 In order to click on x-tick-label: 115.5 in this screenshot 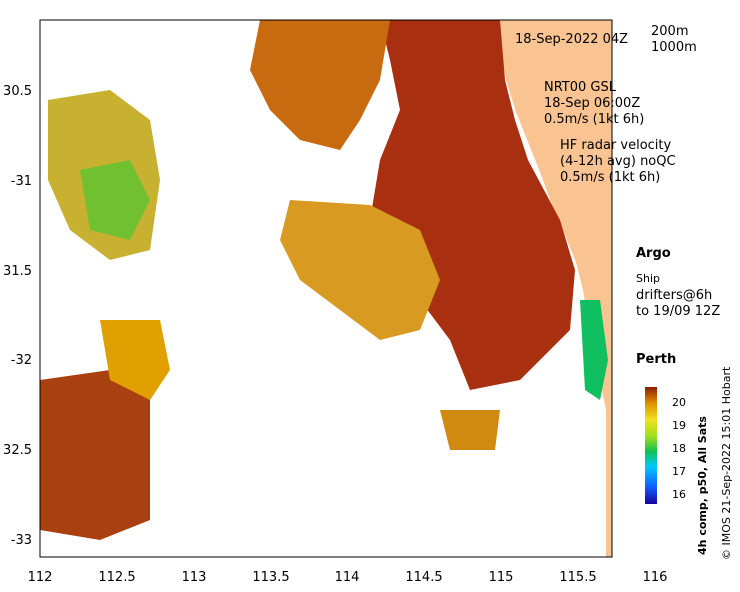, I will do `click(578, 577)`.